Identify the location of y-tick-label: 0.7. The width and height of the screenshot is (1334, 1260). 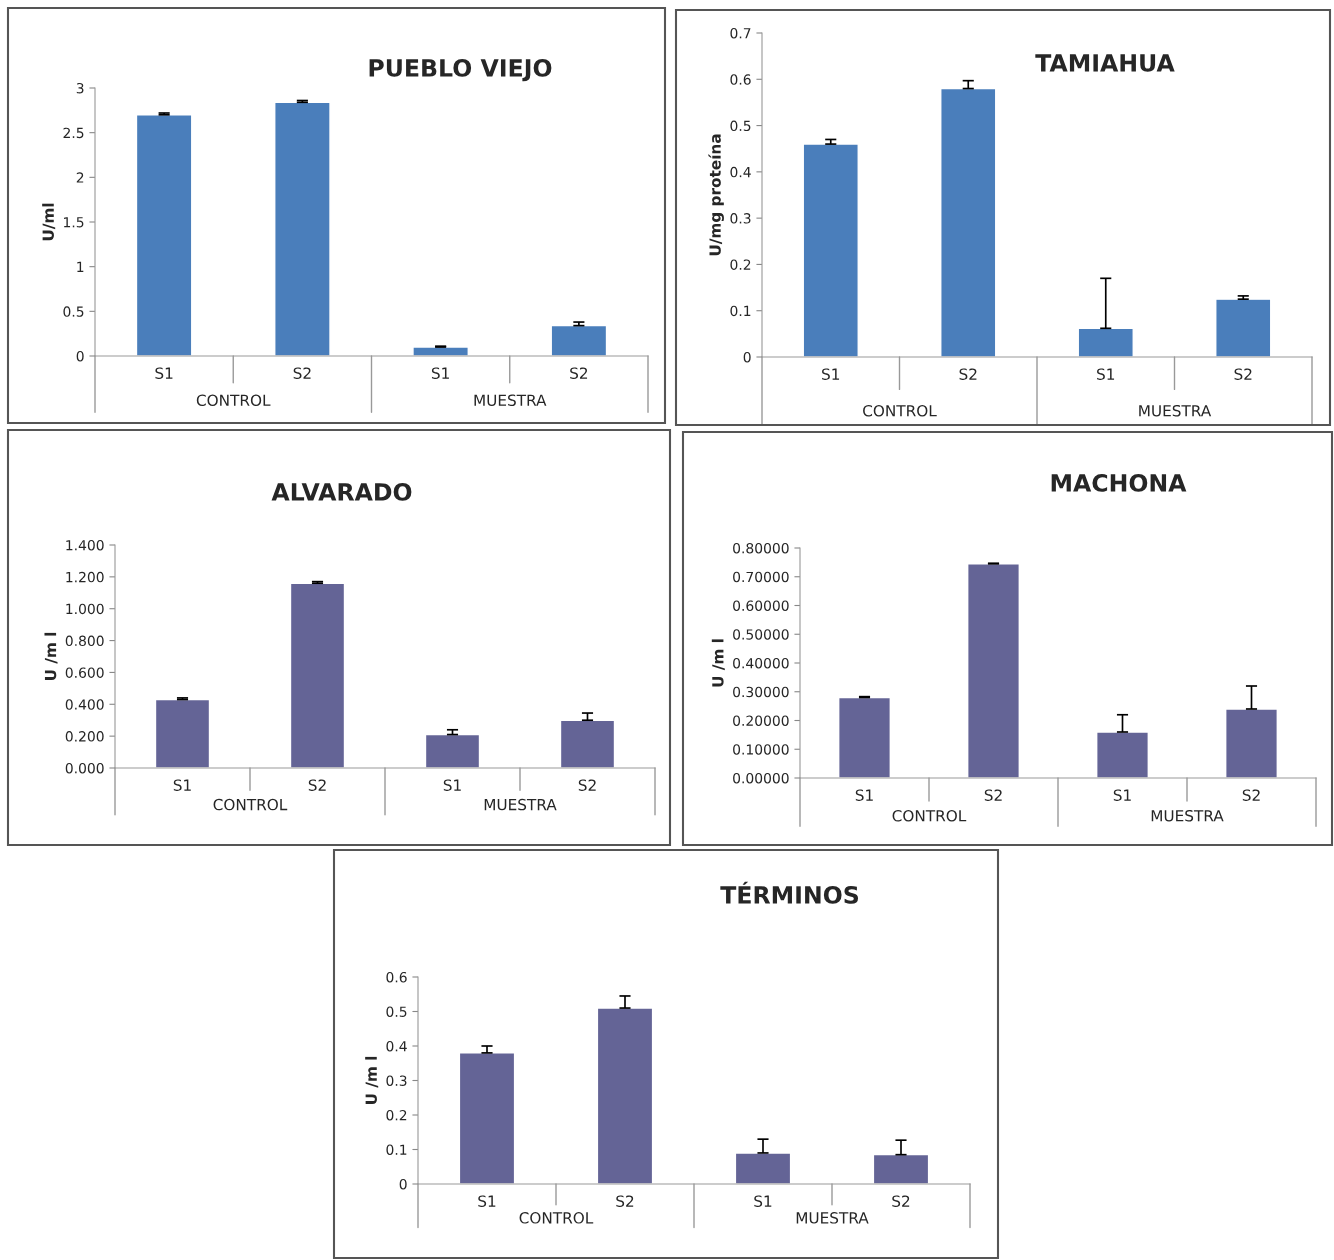
(740, 33).